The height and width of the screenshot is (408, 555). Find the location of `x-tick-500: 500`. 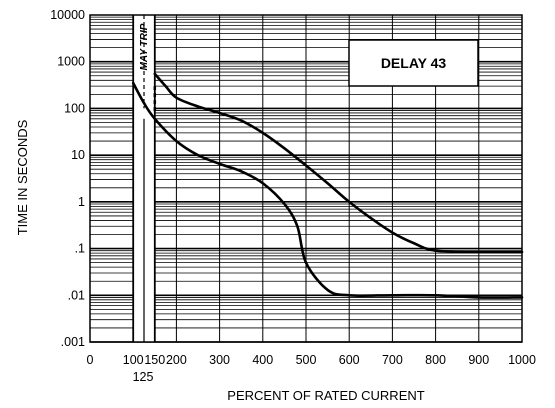

x-tick-500: 500 is located at coordinates (306, 360).